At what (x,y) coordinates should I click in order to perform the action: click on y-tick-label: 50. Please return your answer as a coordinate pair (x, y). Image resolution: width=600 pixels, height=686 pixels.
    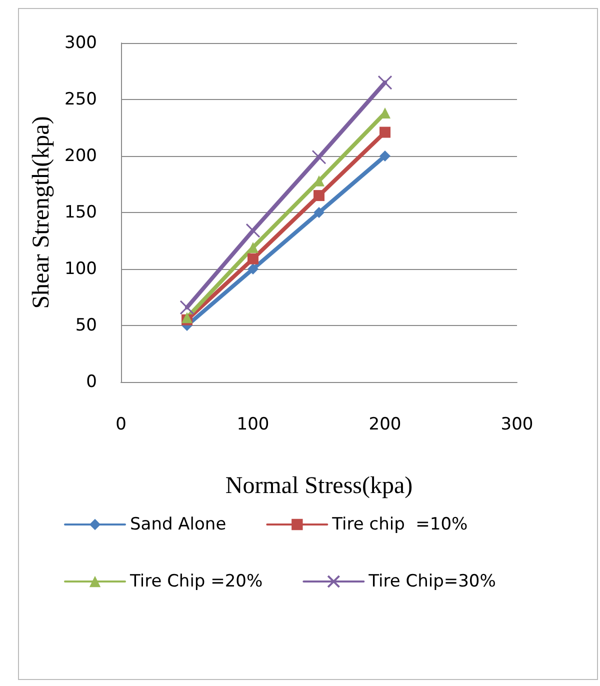
    Looking at the image, I should click on (86, 326).